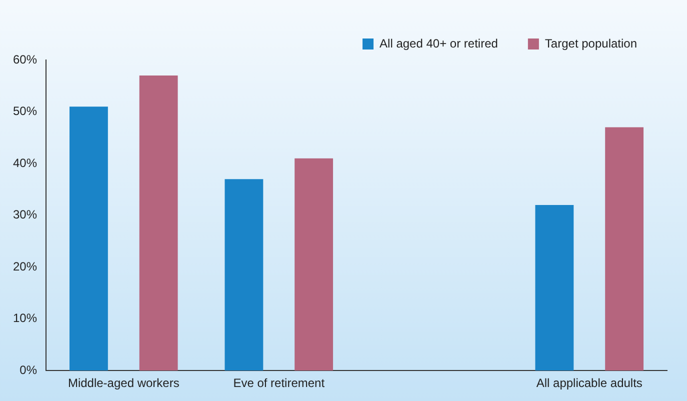 This screenshot has width=687, height=401. Describe the element at coordinates (25, 215) in the screenshot. I see `y-tick-label: 30%` at that location.